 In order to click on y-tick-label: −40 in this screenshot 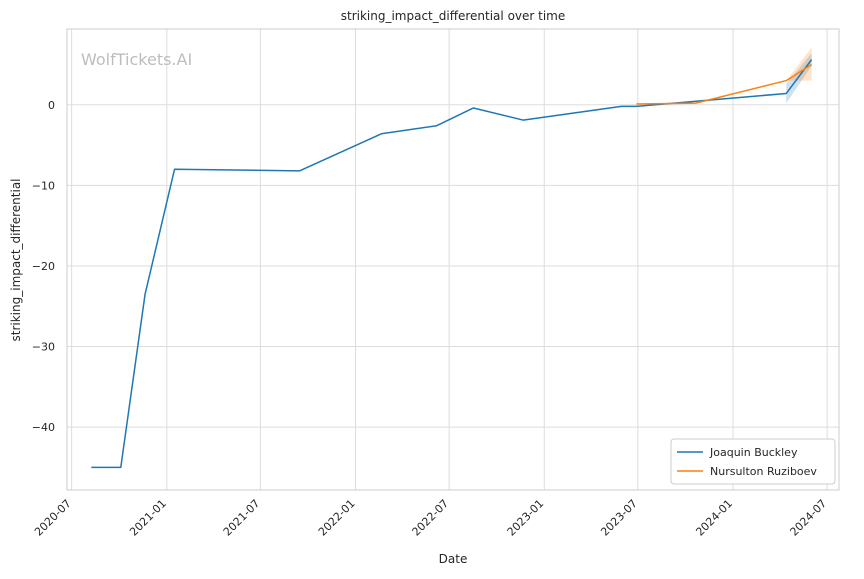, I will do `click(43, 427)`.